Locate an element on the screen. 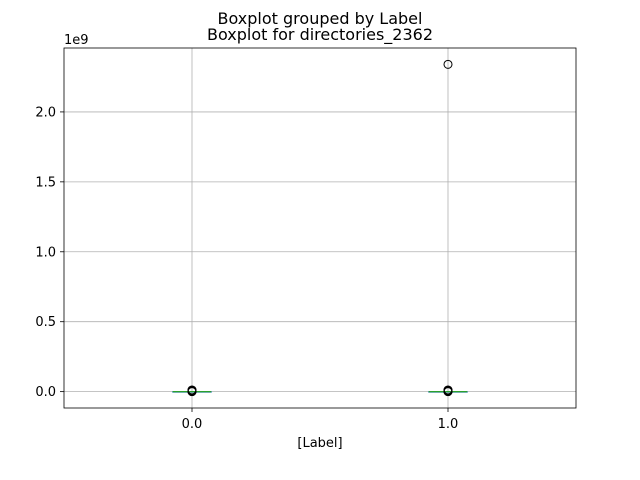 The height and width of the screenshot is (480, 640). x-axis-label: [Label] is located at coordinates (319, 443).